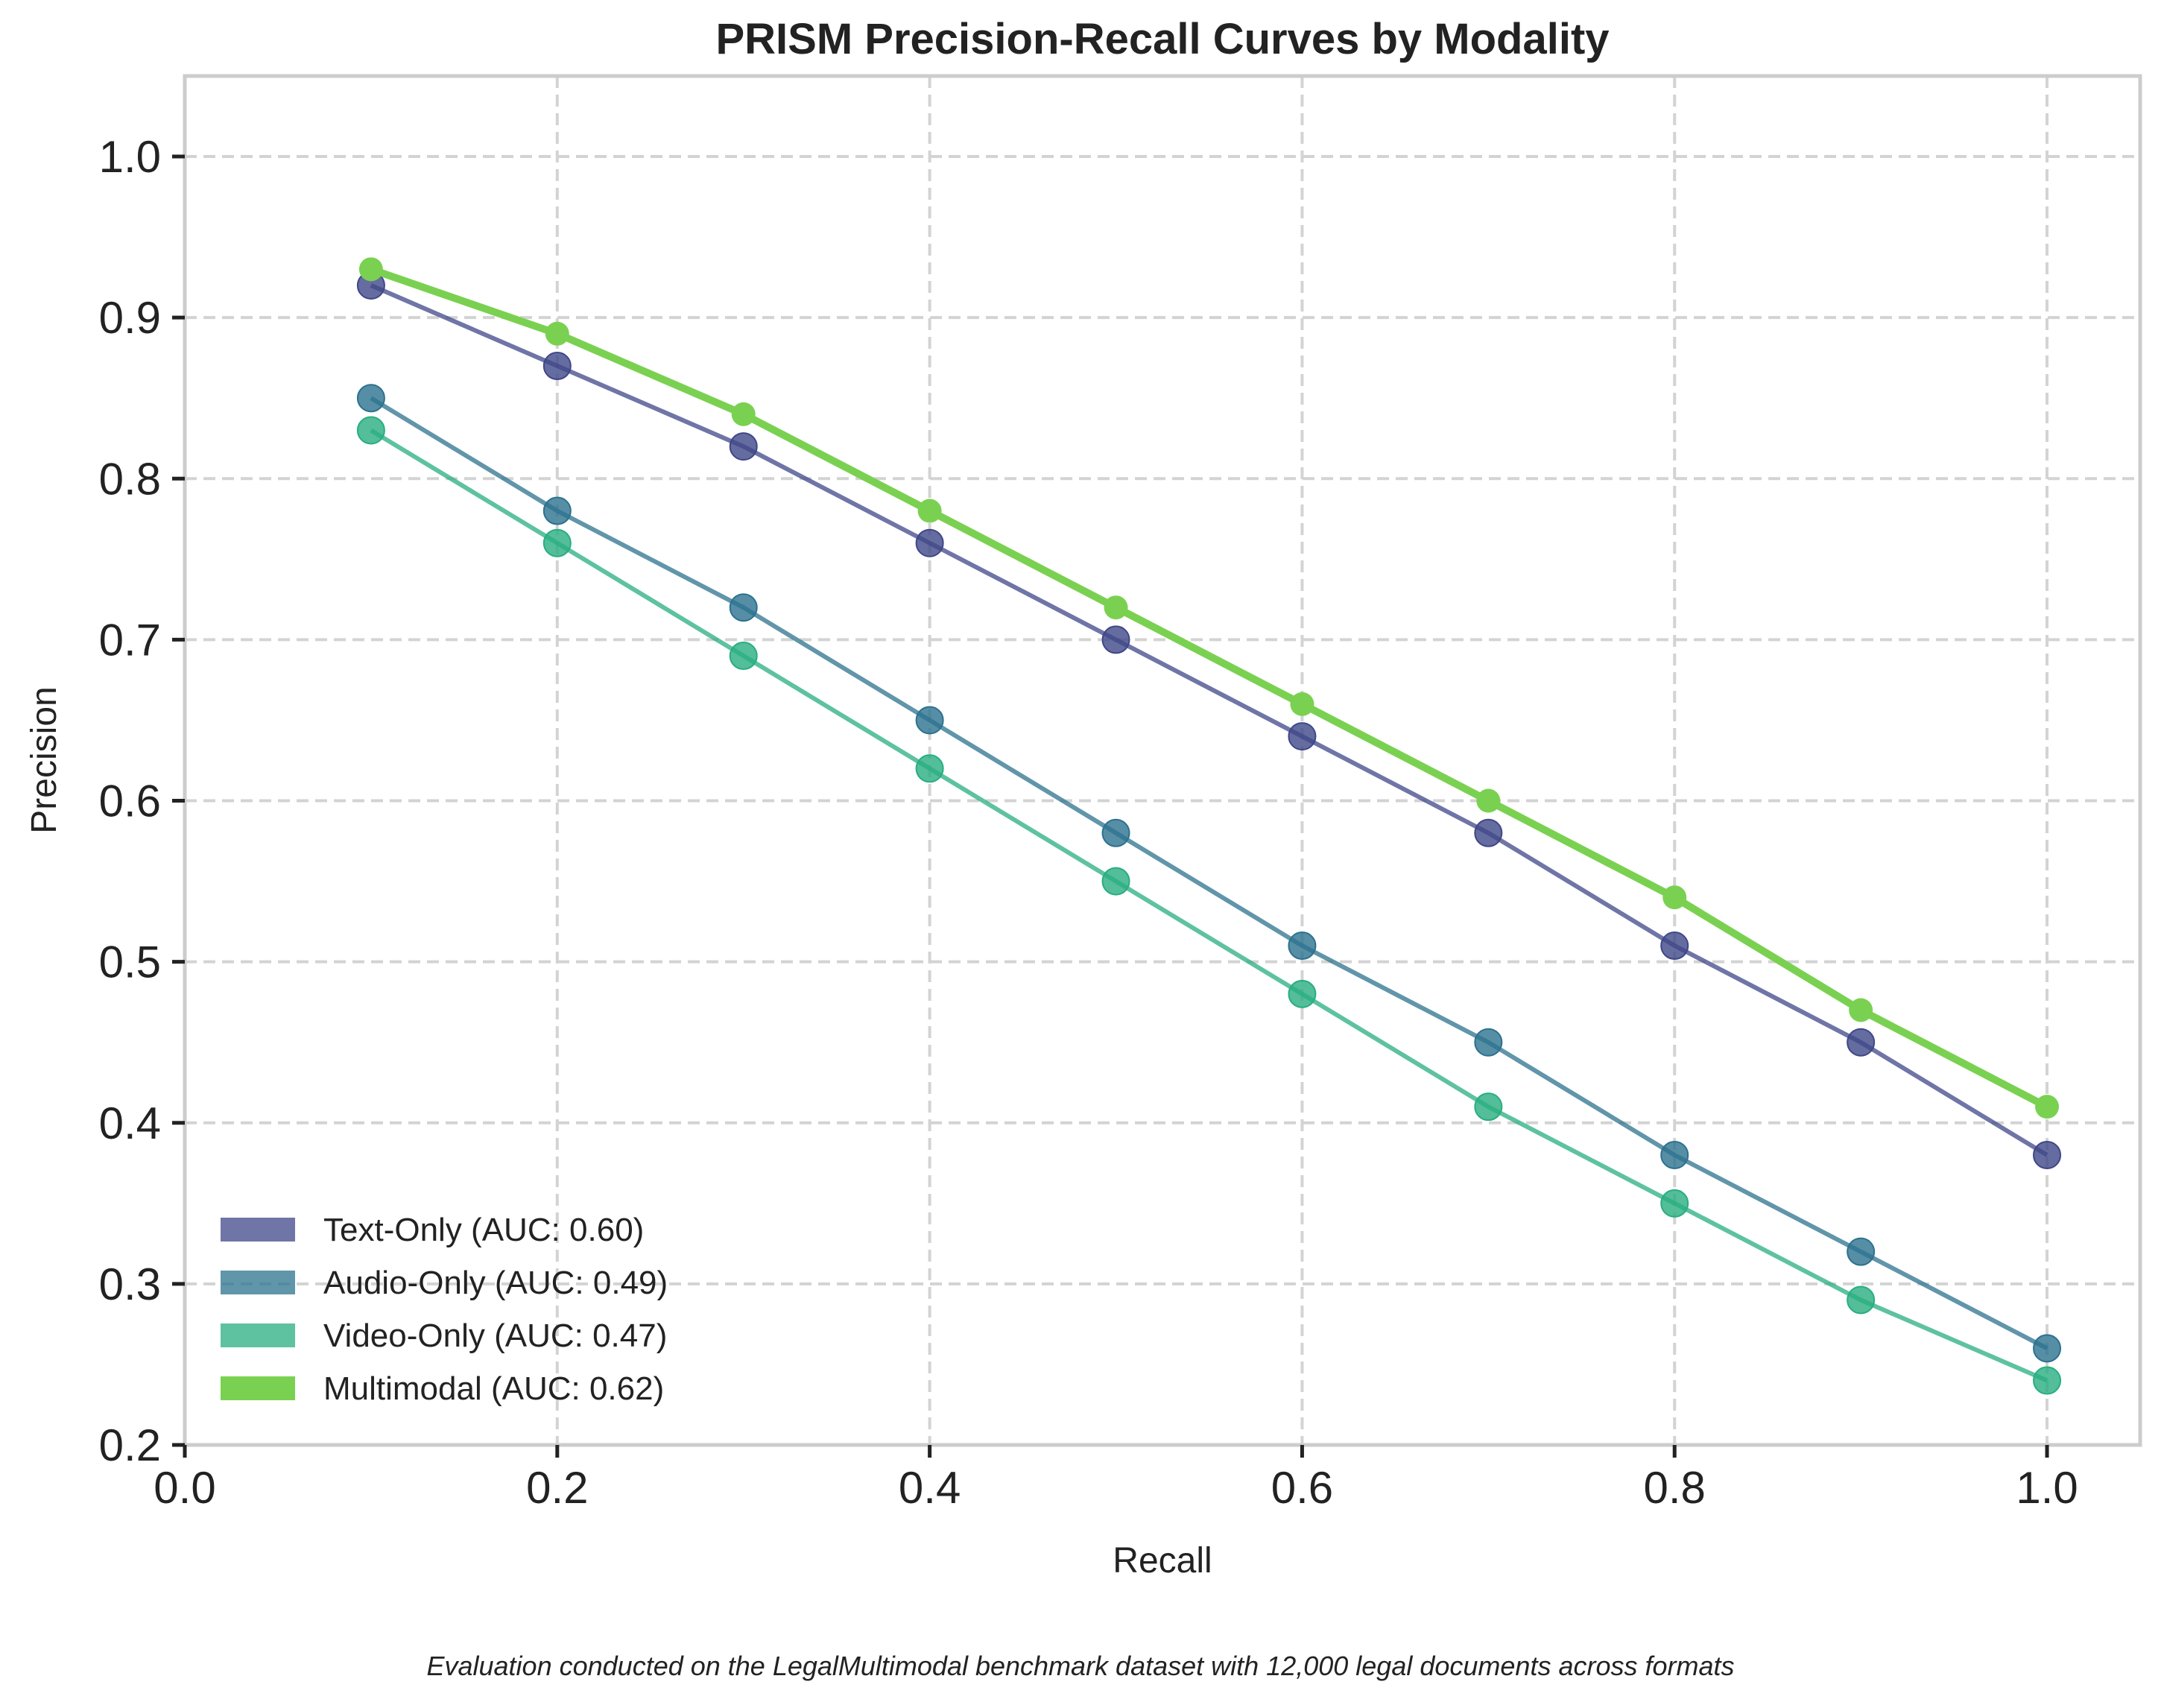 This screenshot has height=1708, width=2161. Describe the element at coordinates (1302, 1488) in the screenshot. I see `x-tick-label: 0.6` at that location.